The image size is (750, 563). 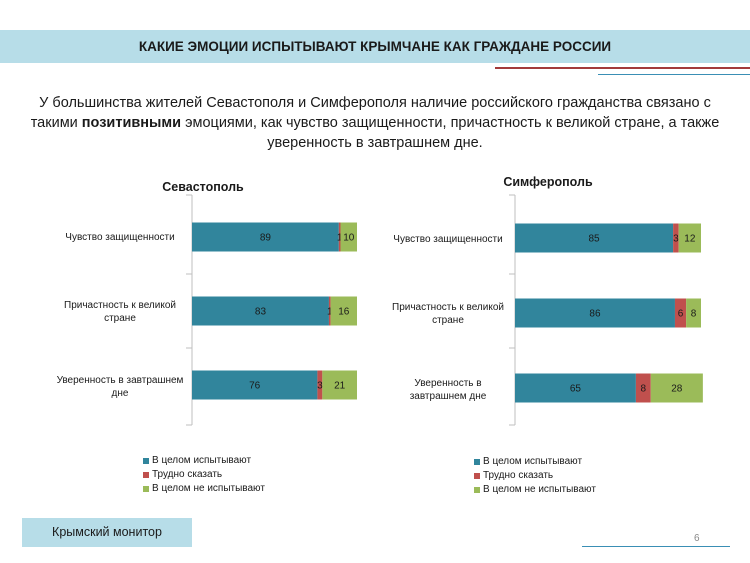 I want to click on subtitle-bold: позитивными, so click(x=131, y=123).